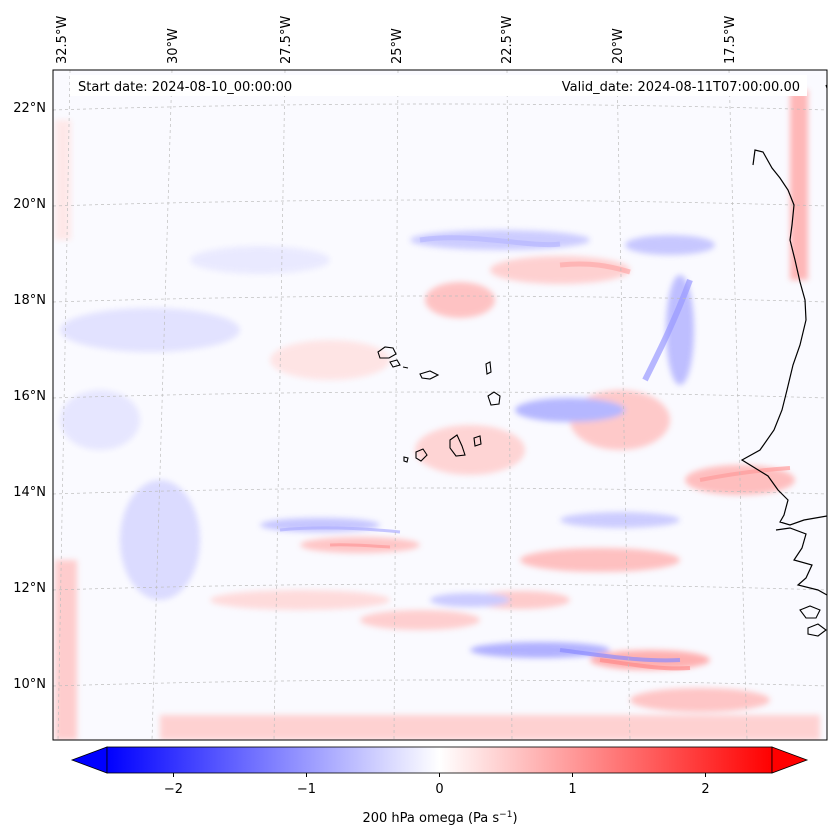 The height and width of the screenshot is (839, 837). I want to click on colorbar-max-arrow, so click(790, 760).